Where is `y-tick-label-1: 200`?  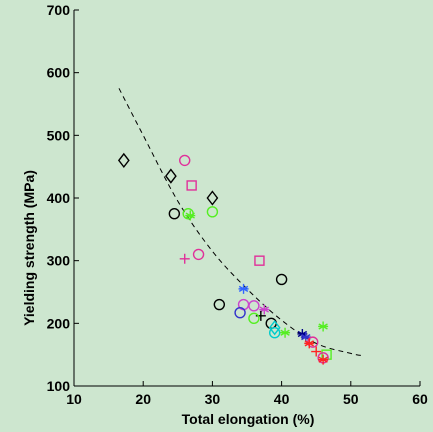 y-tick-label-1: 200 is located at coordinates (59, 323).